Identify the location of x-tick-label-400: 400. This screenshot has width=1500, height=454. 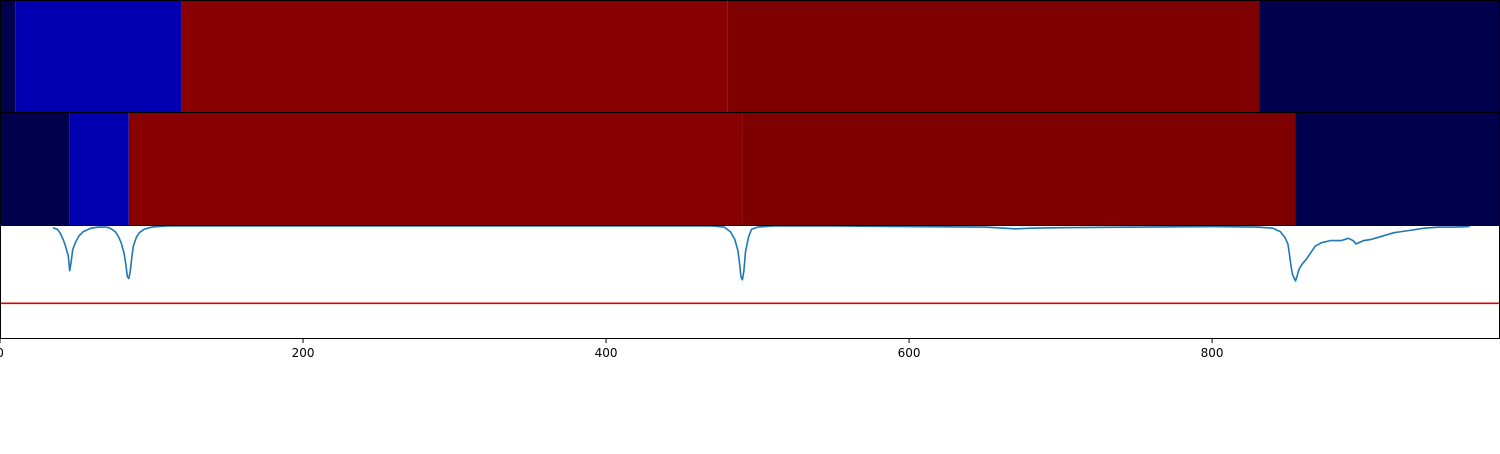
(606, 353).